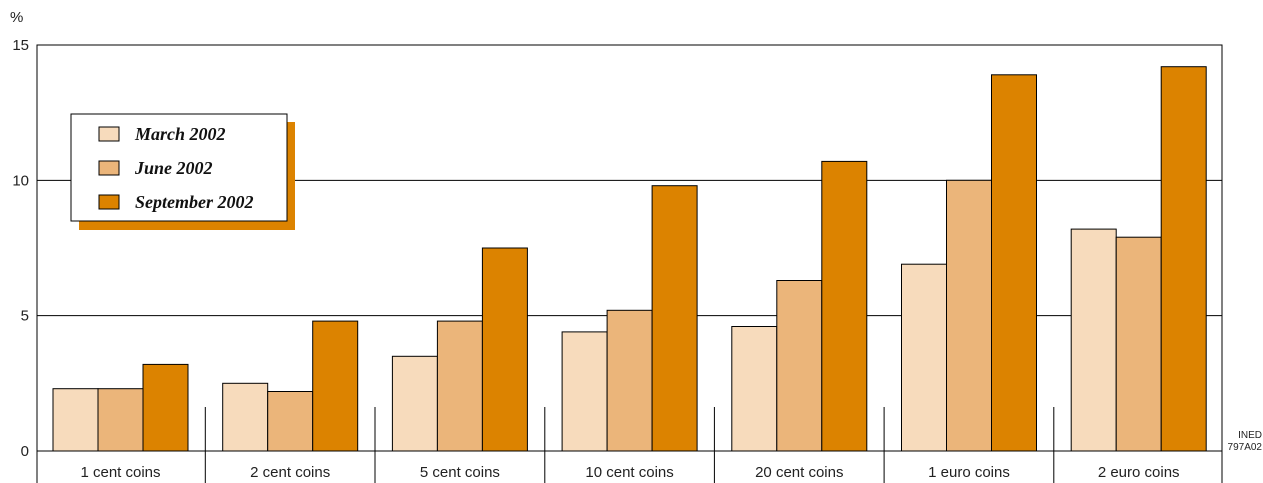 Image resolution: width=1263 pixels, height=483 pixels. What do you see at coordinates (1250, 435) in the screenshot?
I see `credit-line-1: INED` at bounding box center [1250, 435].